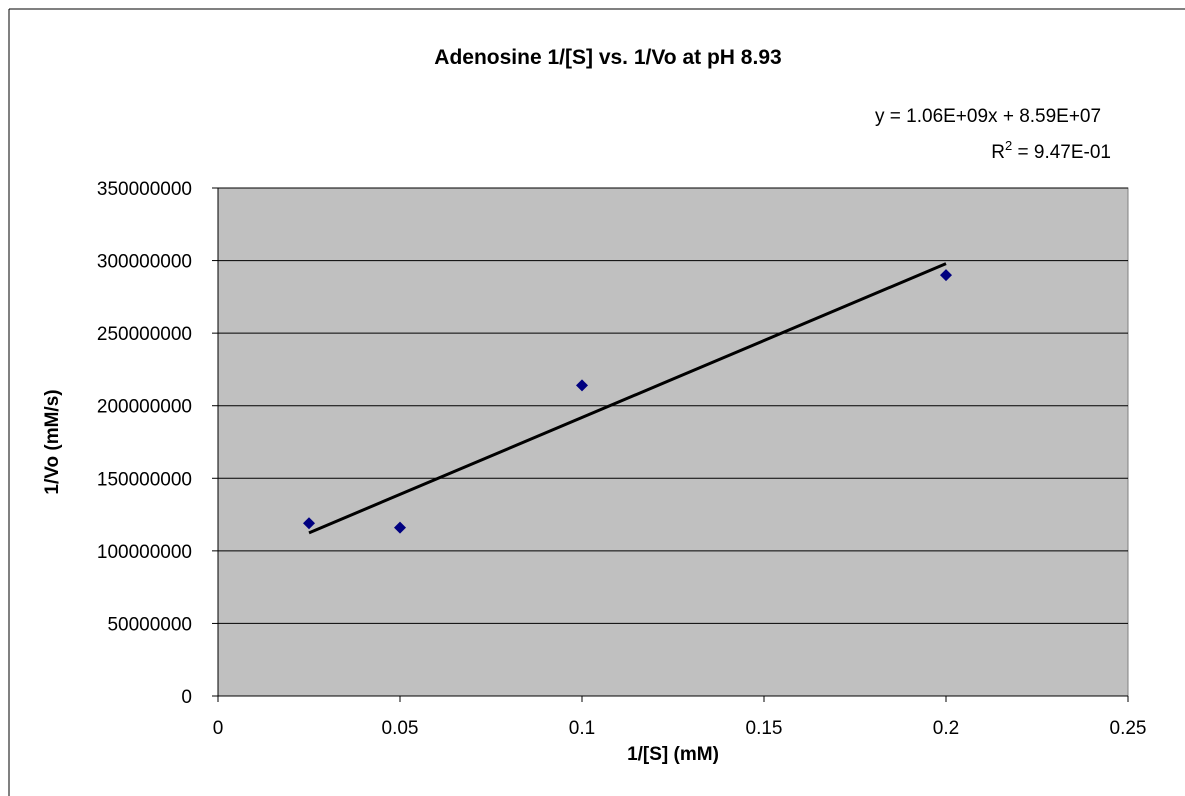 This screenshot has width=1185, height=796. What do you see at coordinates (144, 262) in the screenshot?
I see `y-tick-label: 300000000` at bounding box center [144, 262].